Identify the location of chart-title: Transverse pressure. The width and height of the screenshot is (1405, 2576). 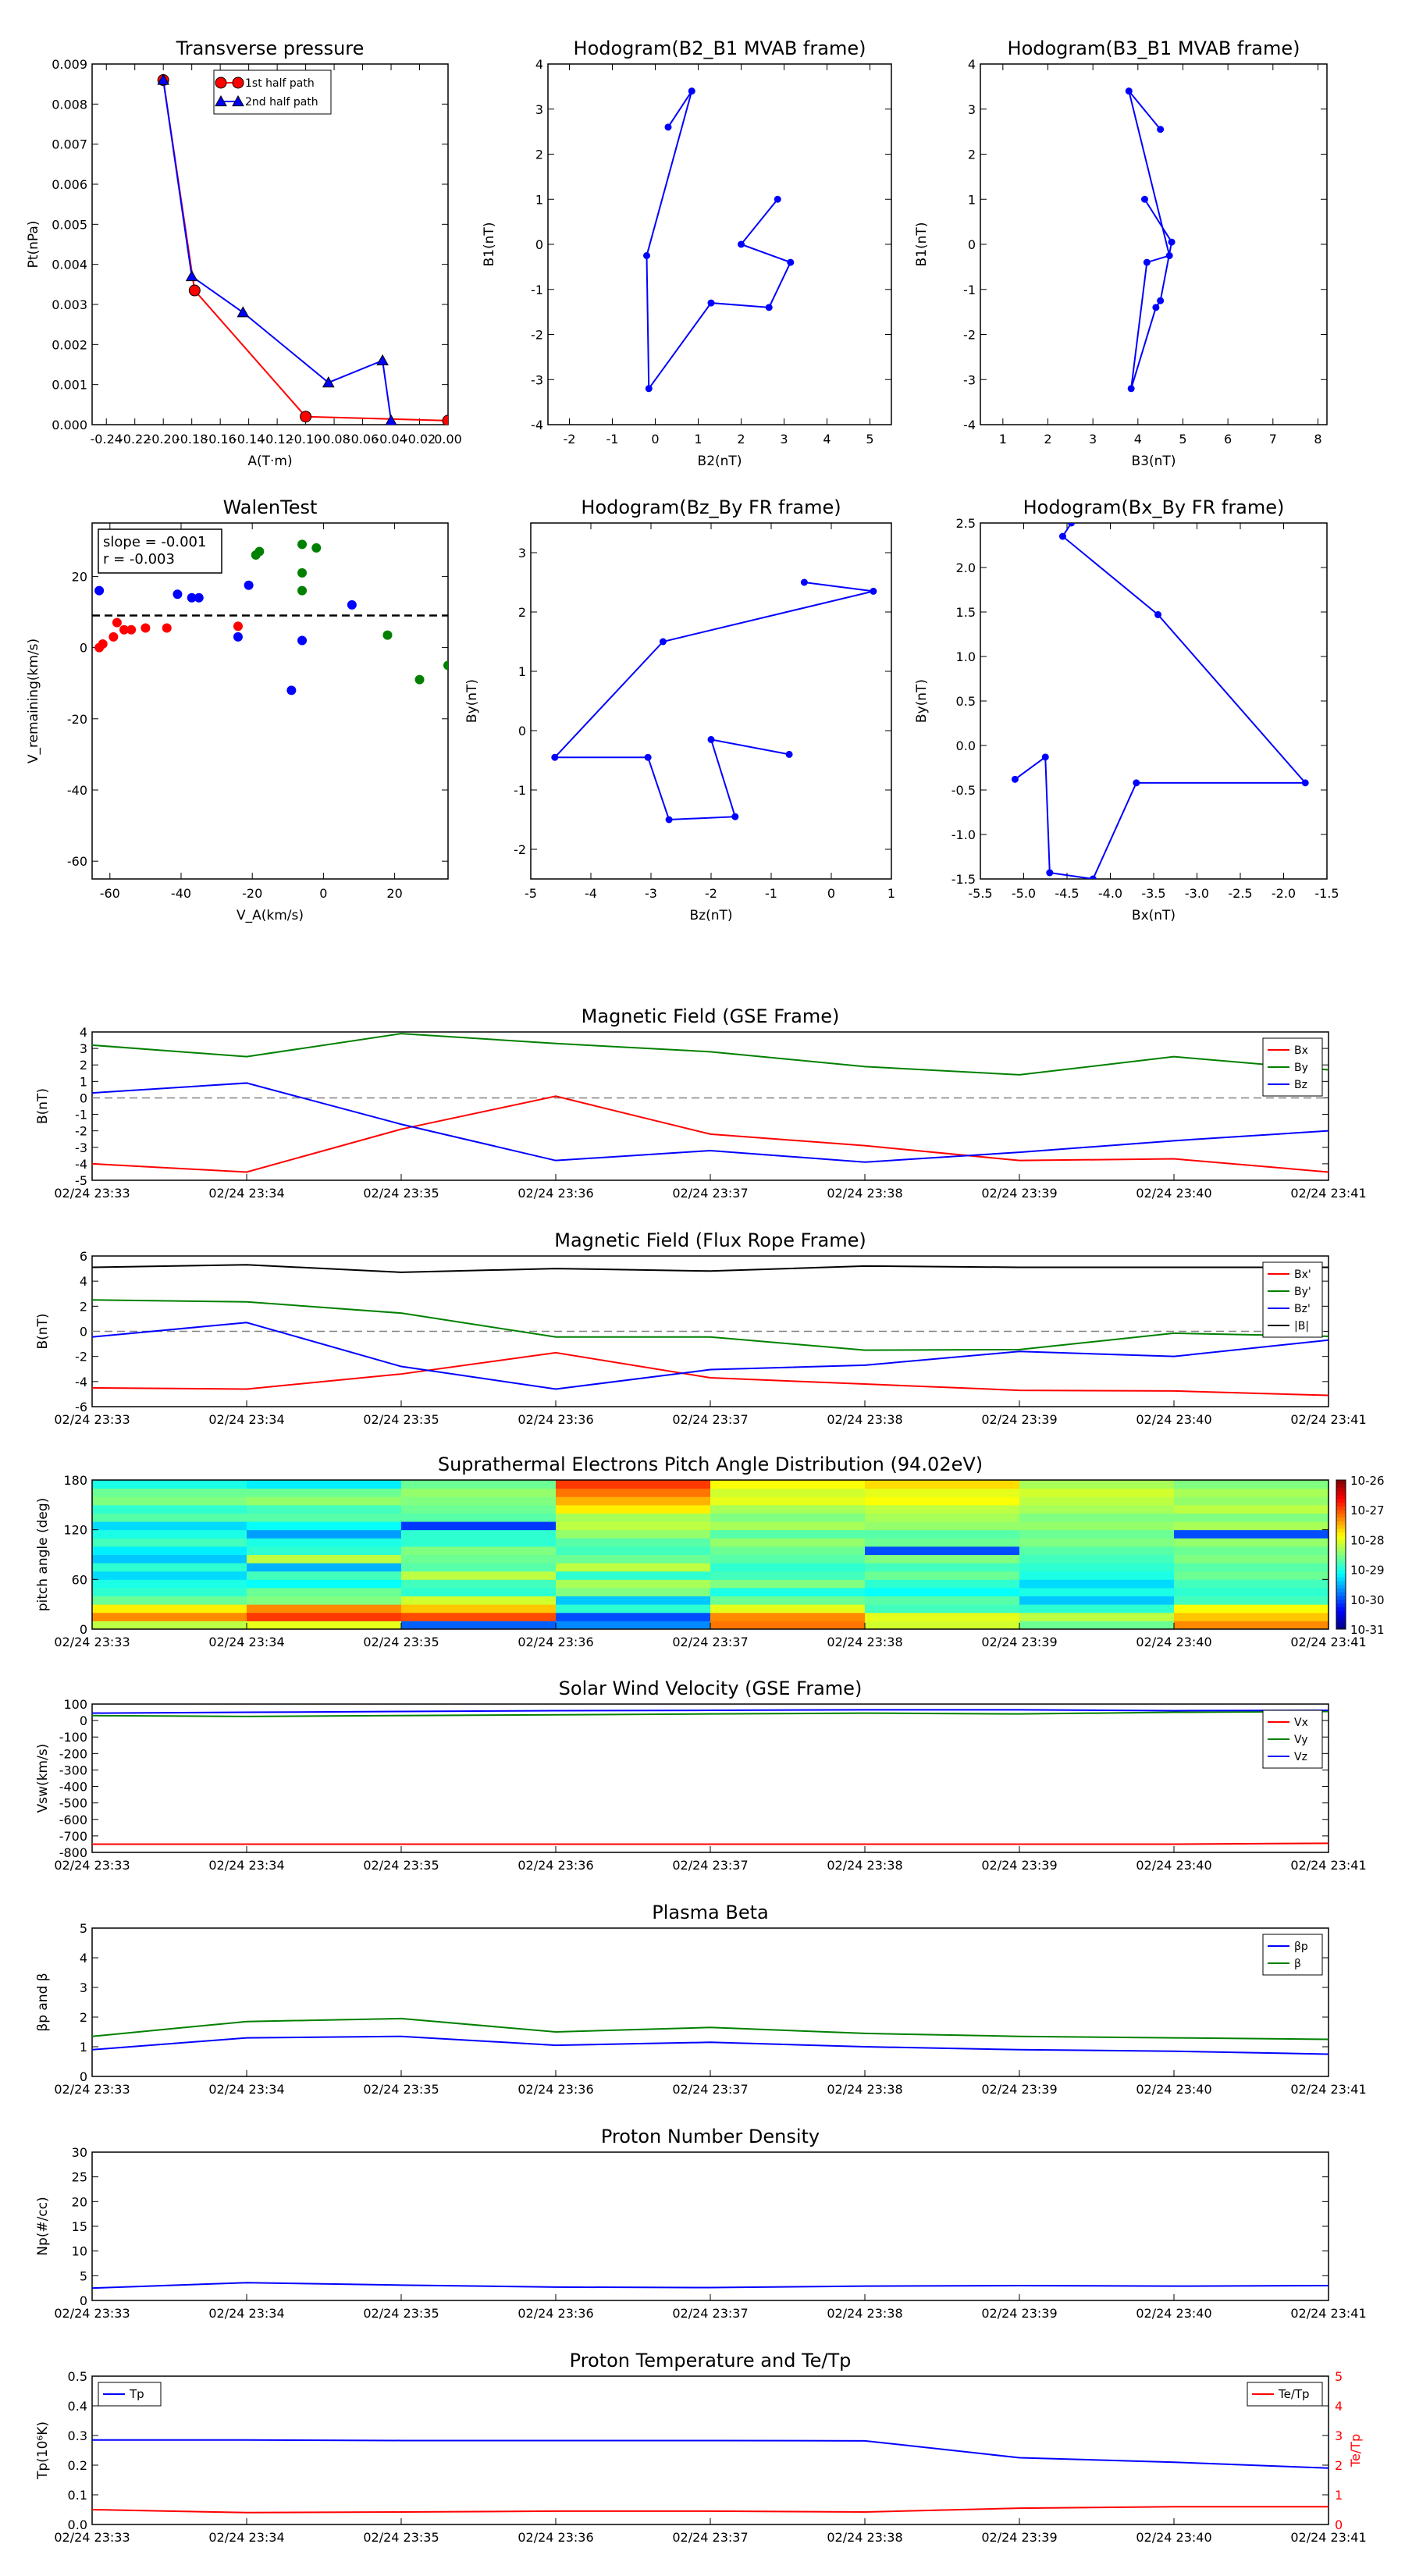
(270, 48).